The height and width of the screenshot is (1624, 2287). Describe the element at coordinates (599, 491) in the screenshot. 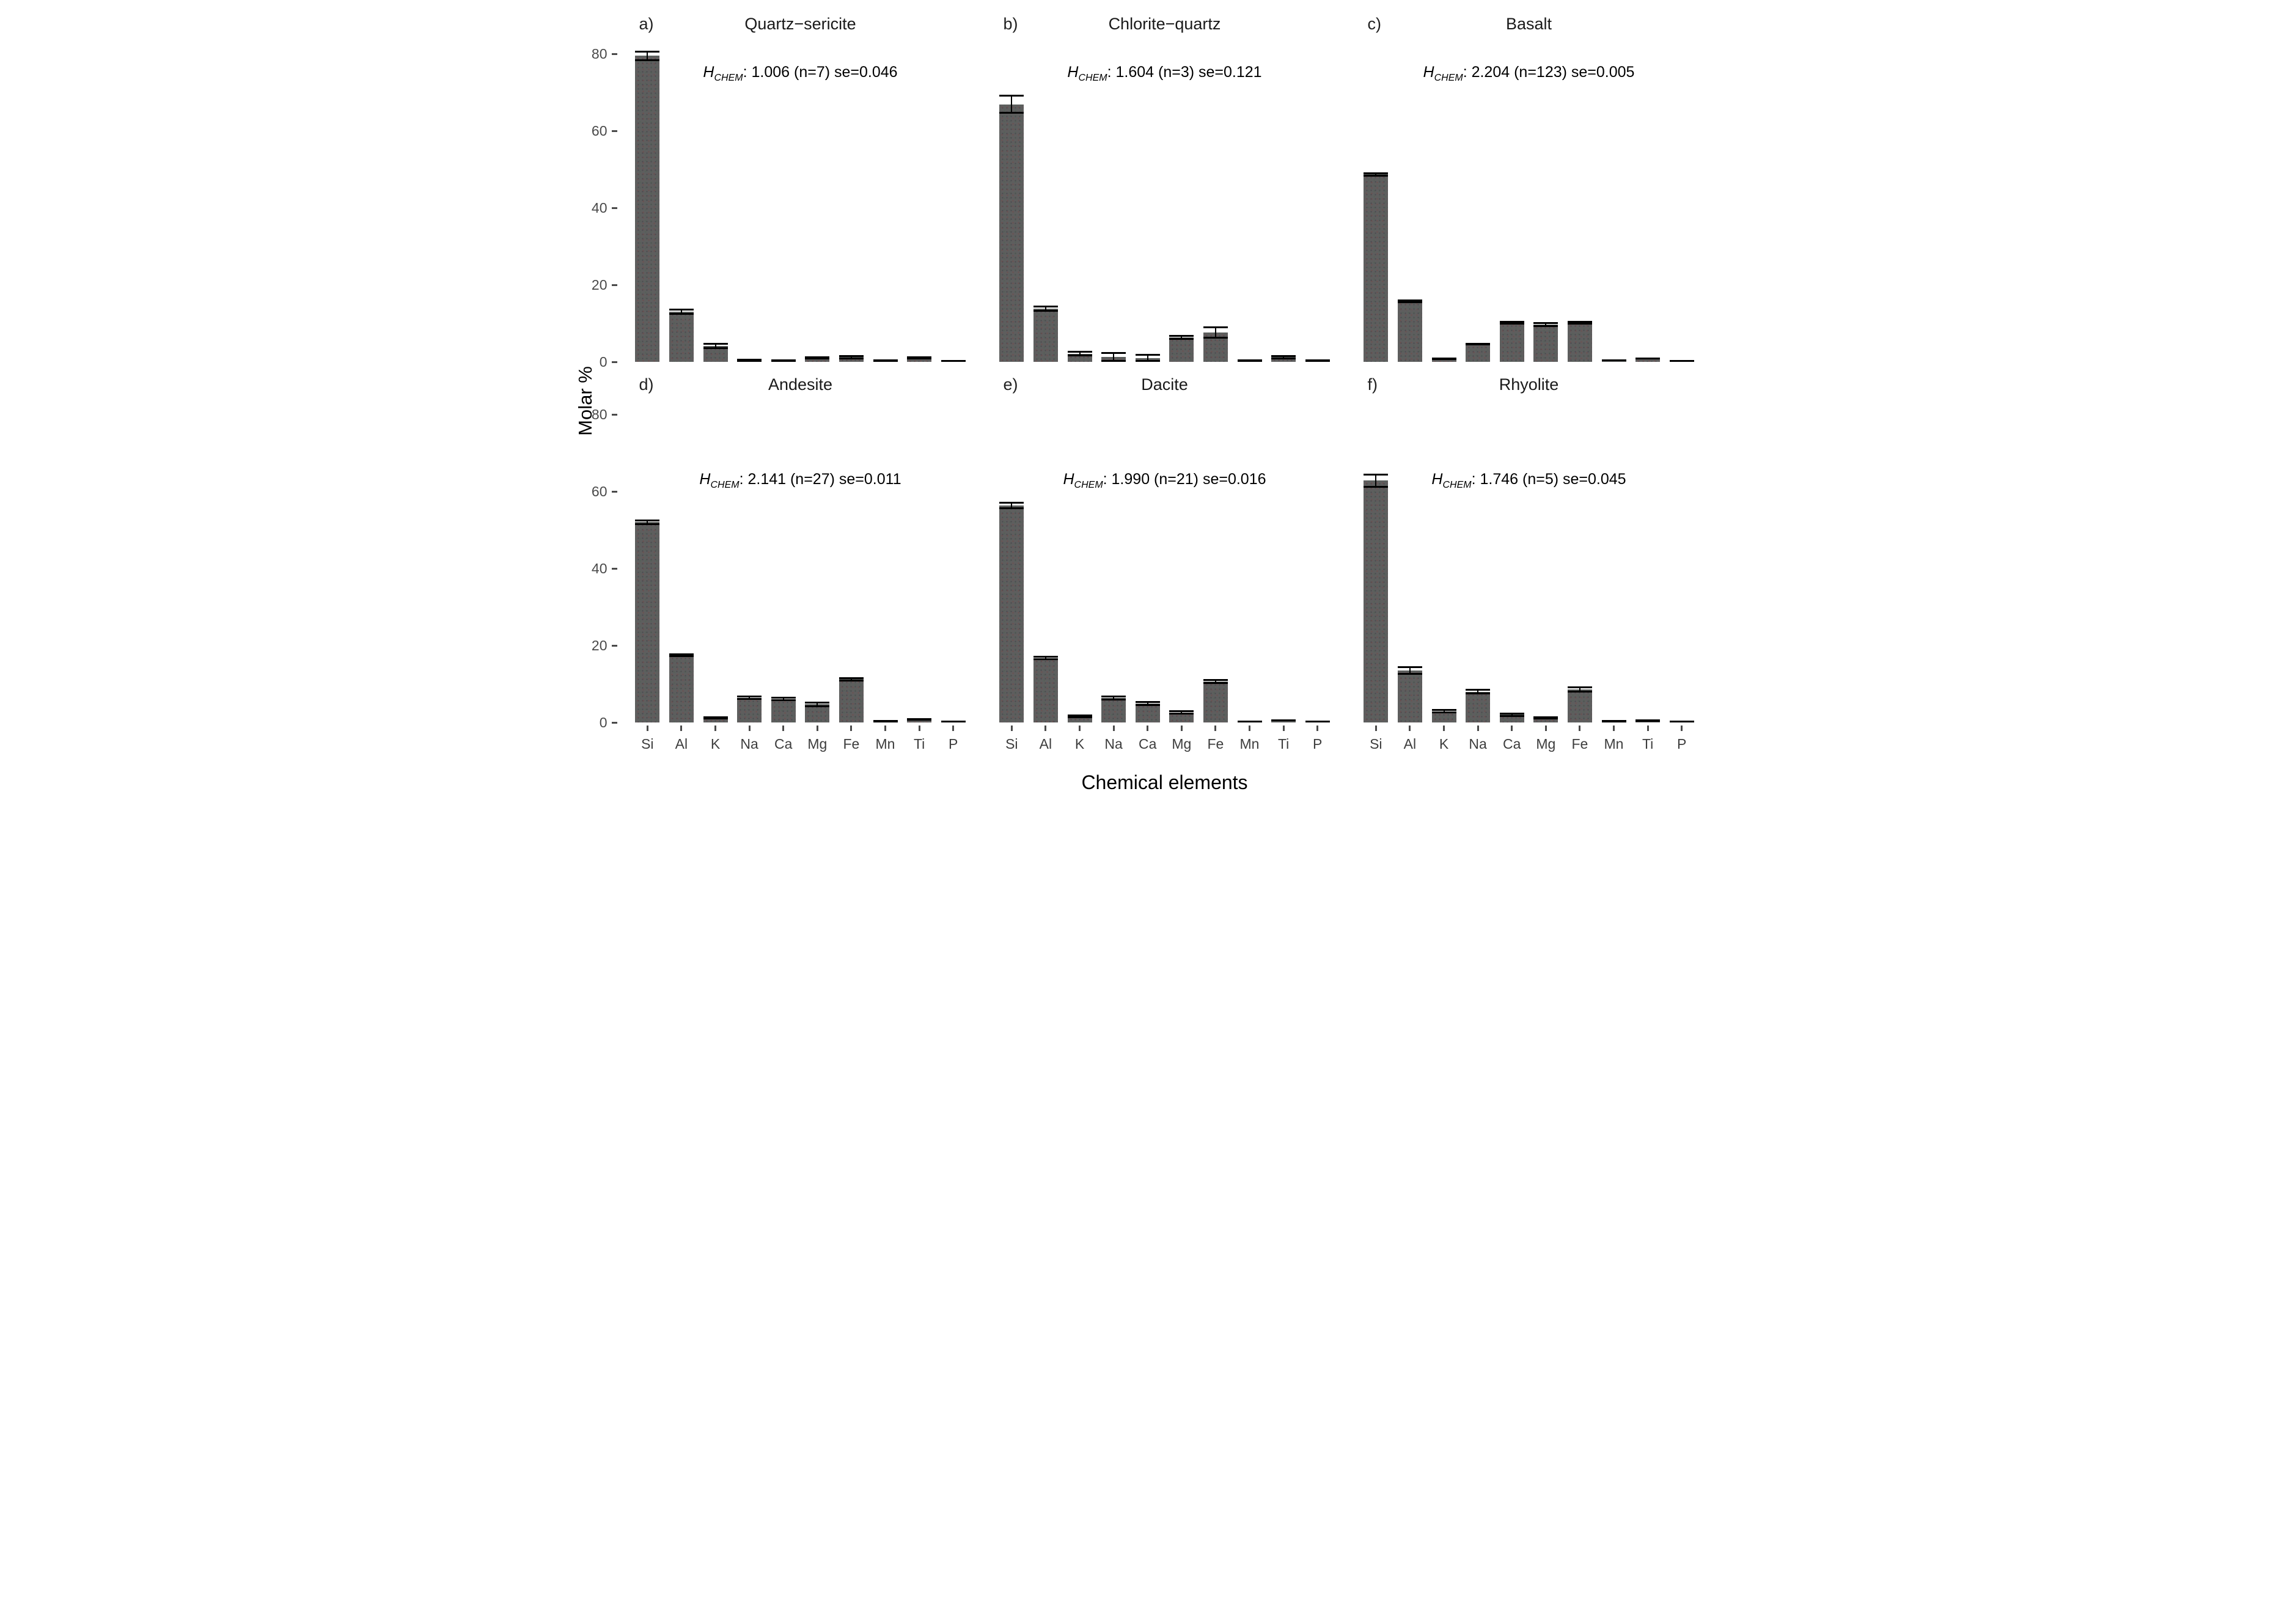

I see `y-tick-label: 60` at that location.